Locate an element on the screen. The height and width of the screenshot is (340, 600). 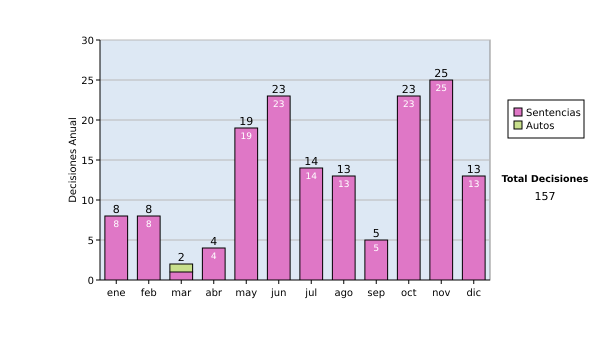
y-tick-label: 20 is located at coordinates (87, 121).